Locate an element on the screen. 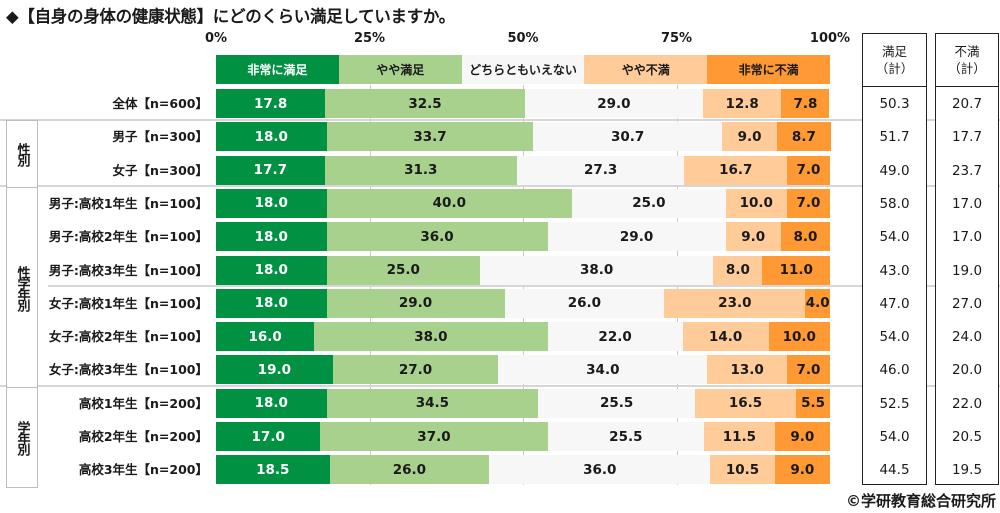 This screenshot has width=1000, height=513. data-label: 34.5 is located at coordinates (432, 403).